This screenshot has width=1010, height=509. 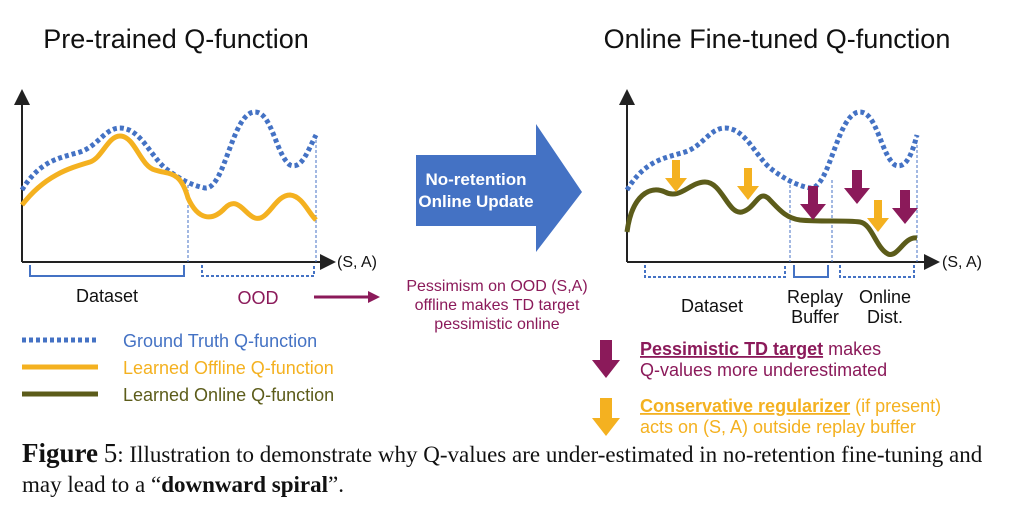 I want to click on legend-ground-truth-label: Ground Truth Q-function, so click(x=220, y=341).